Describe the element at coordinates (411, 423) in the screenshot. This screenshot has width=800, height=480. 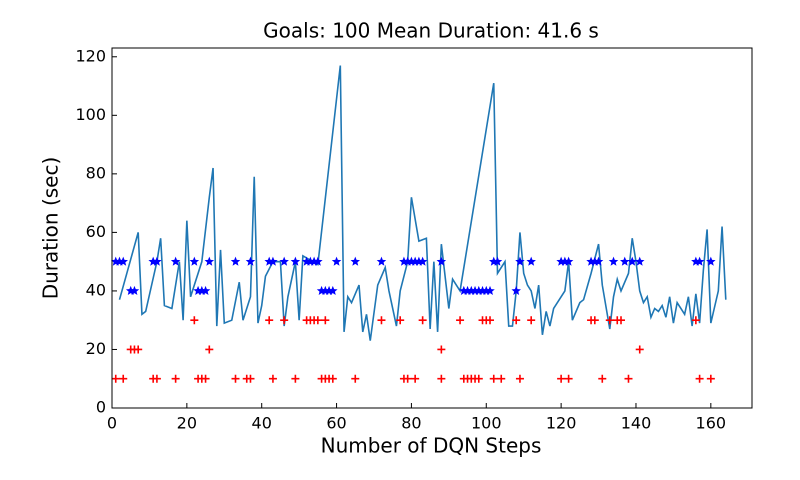
I see `x-tick-label: 80` at that location.